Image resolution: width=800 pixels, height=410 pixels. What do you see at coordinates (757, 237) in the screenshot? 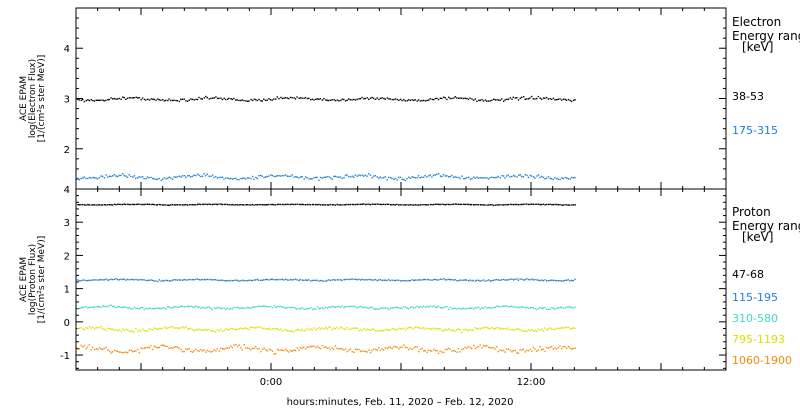
I see `legend-title: [keV]` at bounding box center [757, 237].